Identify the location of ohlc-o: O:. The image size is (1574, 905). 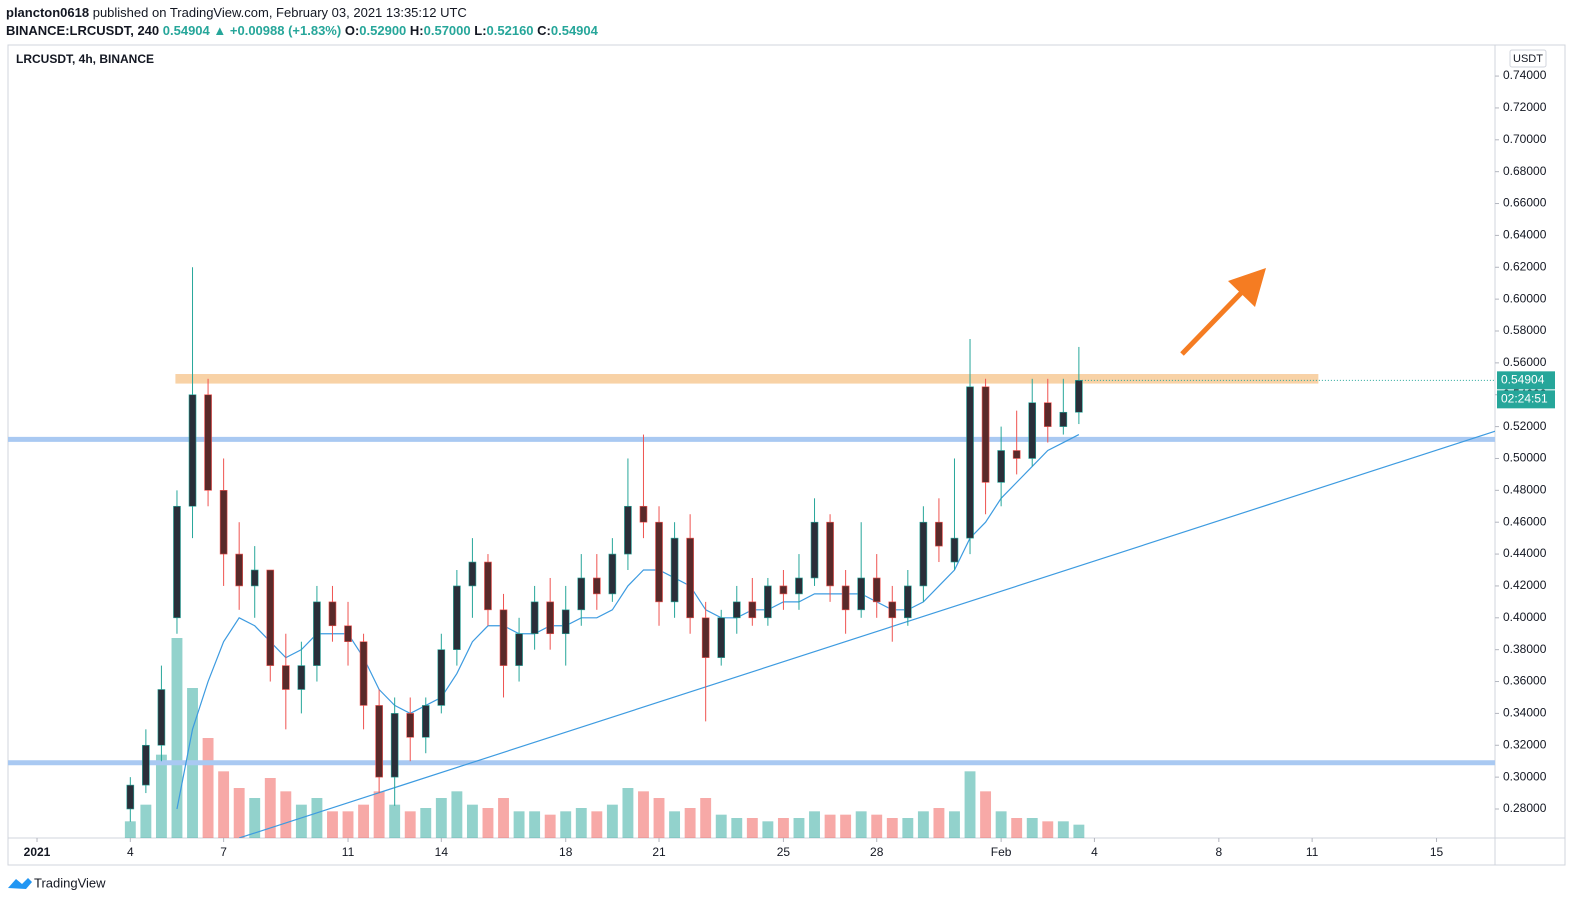
(352, 30).